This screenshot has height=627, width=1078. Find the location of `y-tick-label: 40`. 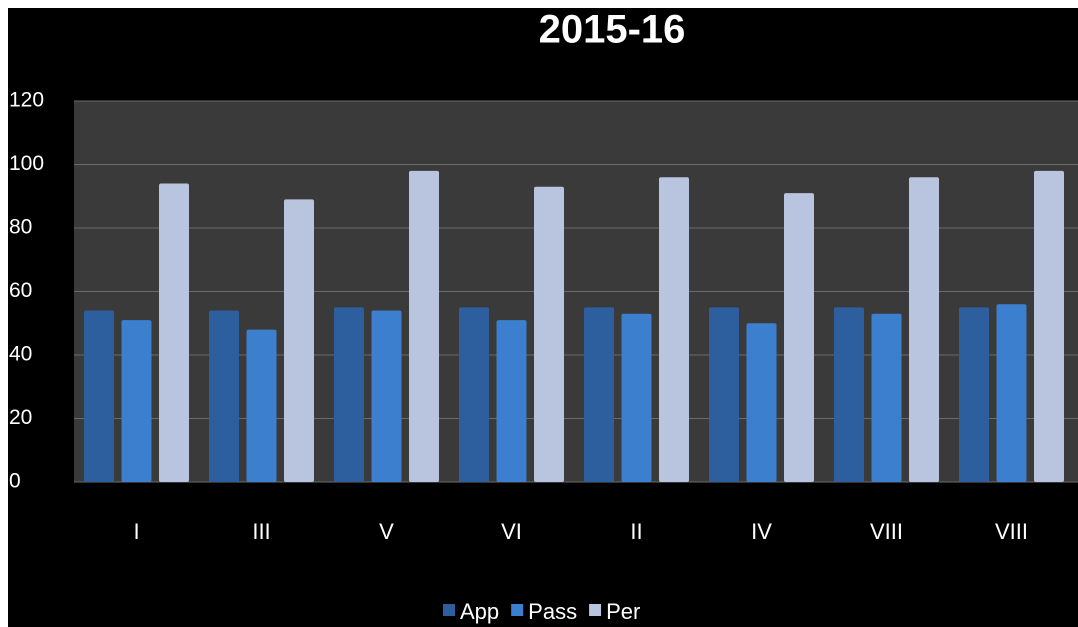

y-tick-label: 40 is located at coordinates (20, 354).